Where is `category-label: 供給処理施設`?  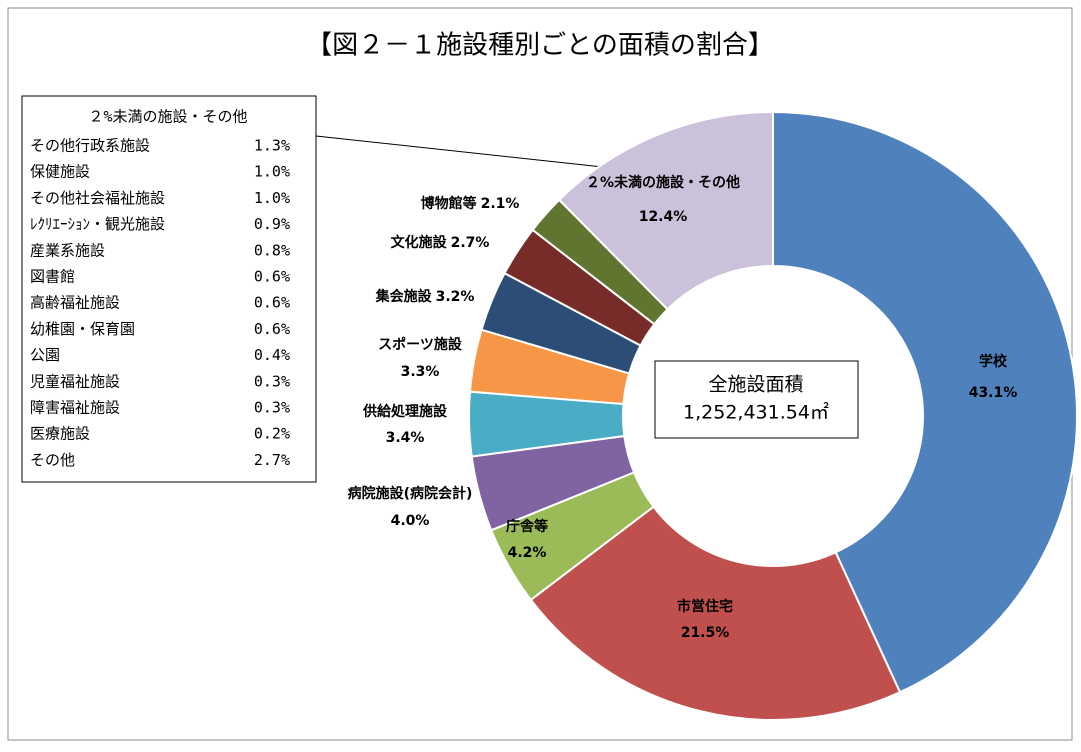 category-label: 供給処理施設 is located at coordinates (405, 411).